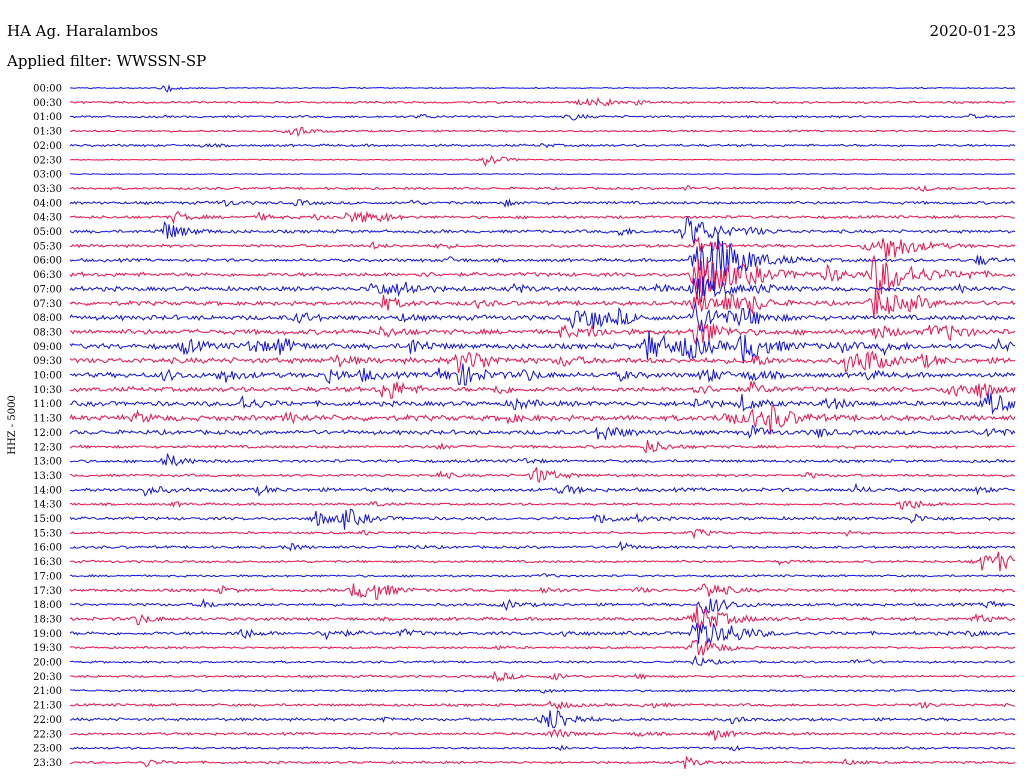 This screenshot has width=1024, height=780. What do you see at coordinates (47, 103) in the screenshot?
I see `time-tick-label: 00:30` at bounding box center [47, 103].